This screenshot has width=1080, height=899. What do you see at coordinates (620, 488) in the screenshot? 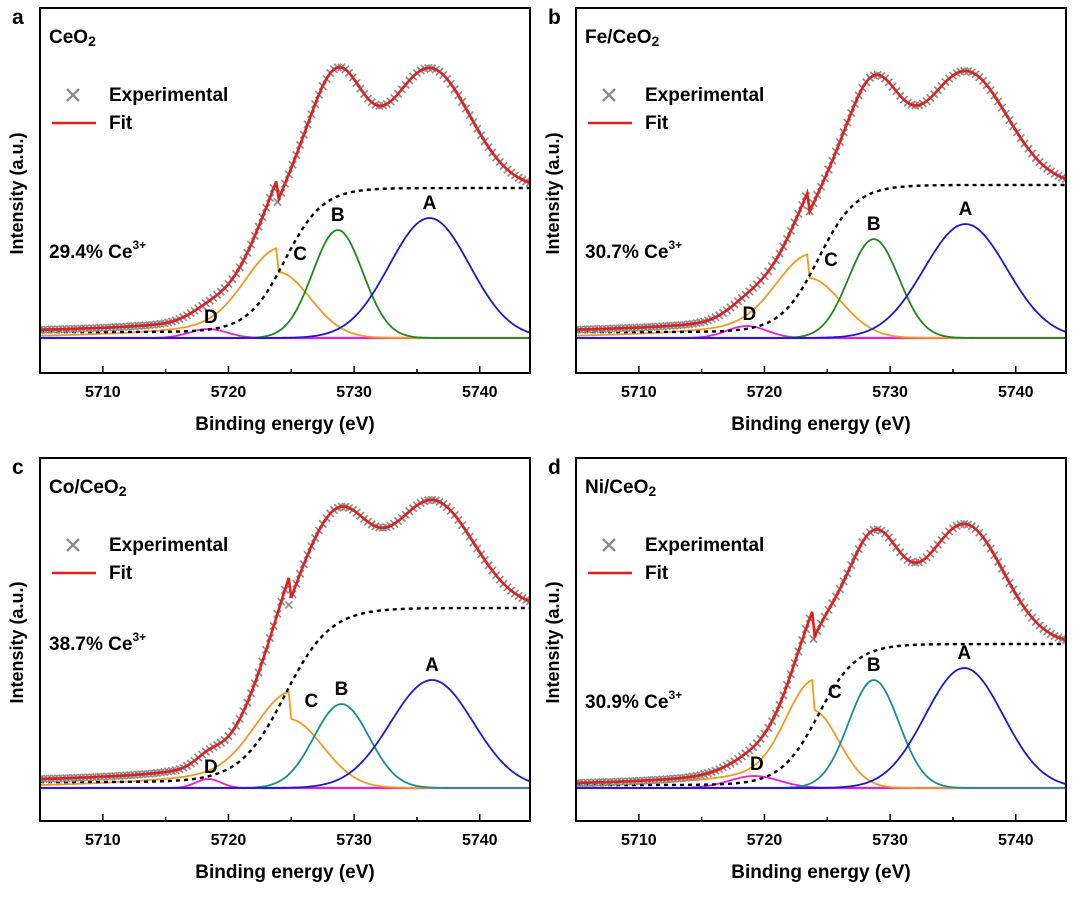
I see `sample-name: Ni/CeO2` at bounding box center [620, 488].